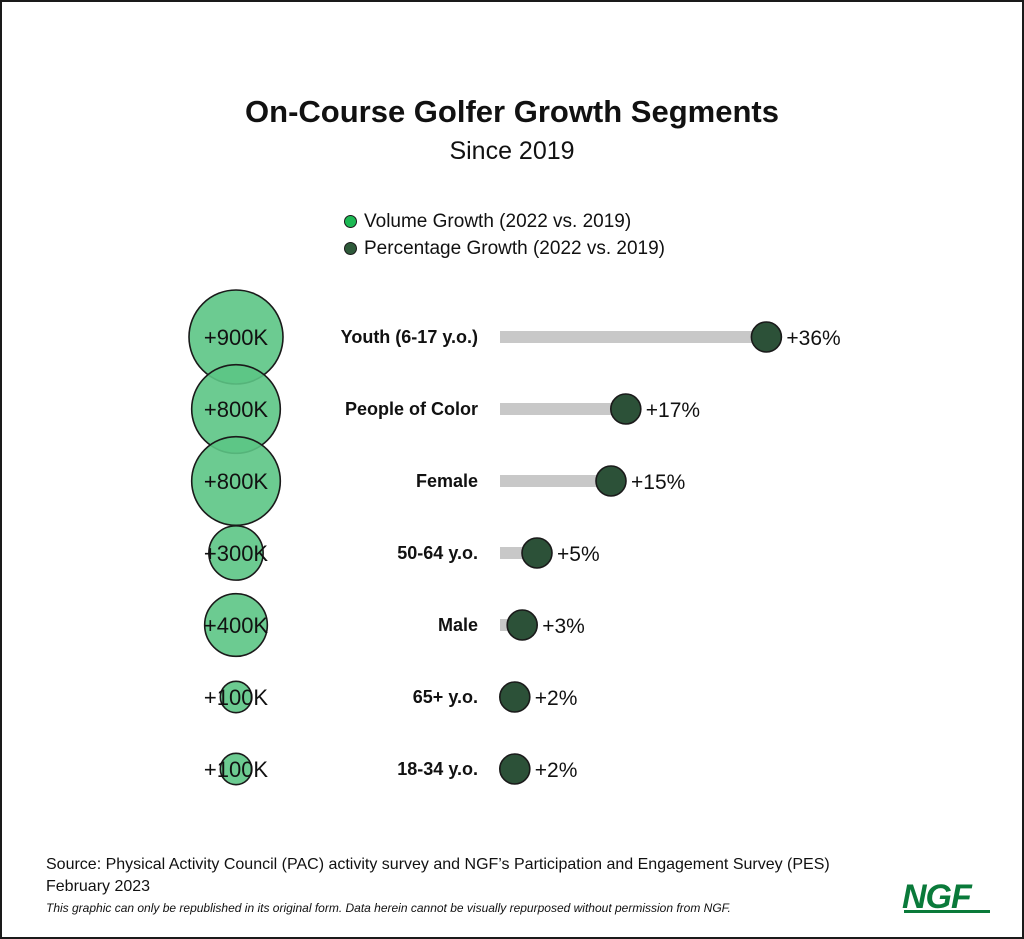  I want to click on legend-swatch-percentage, so click(350, 248).